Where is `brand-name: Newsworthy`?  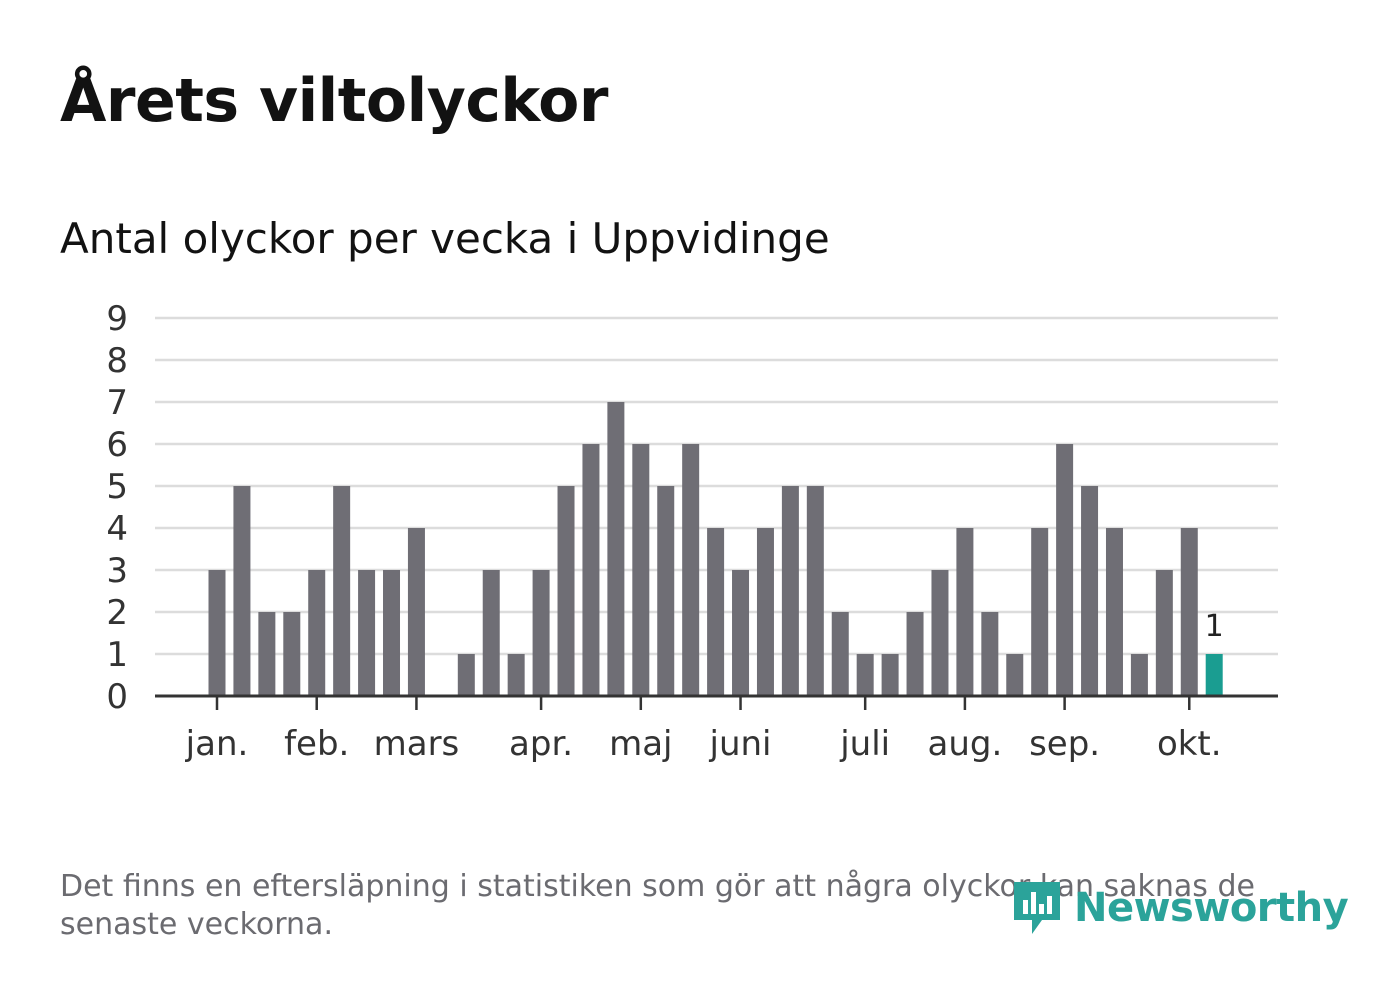
brand-name: Newsworthy is located at coordinates (1211, 908).